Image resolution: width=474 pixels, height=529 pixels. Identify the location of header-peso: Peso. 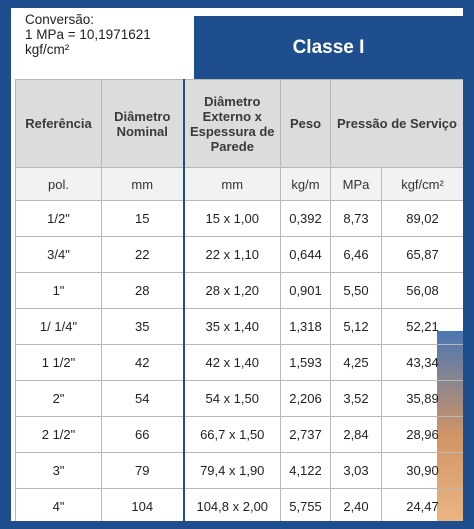
(305, 123).